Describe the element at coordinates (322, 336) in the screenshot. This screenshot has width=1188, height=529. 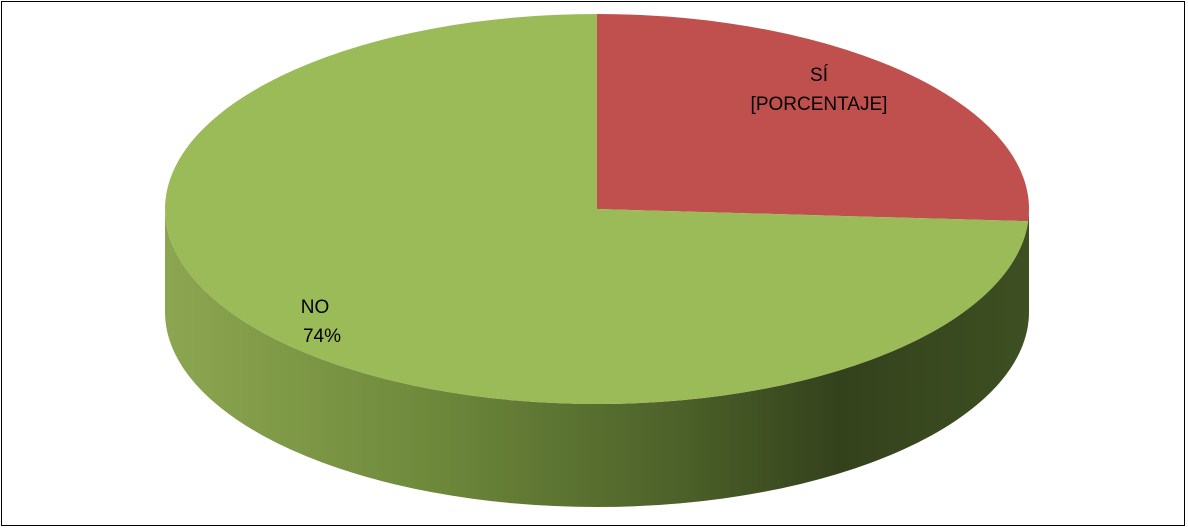
I see `slice-label-no-value: 74%` at that location.